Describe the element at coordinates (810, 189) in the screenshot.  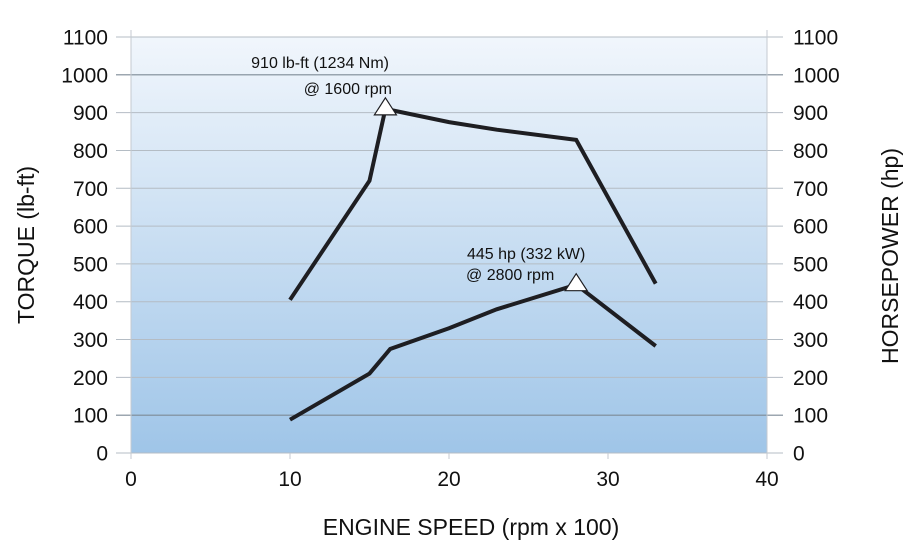
I see `y-right-tick-label: 700` at that location.